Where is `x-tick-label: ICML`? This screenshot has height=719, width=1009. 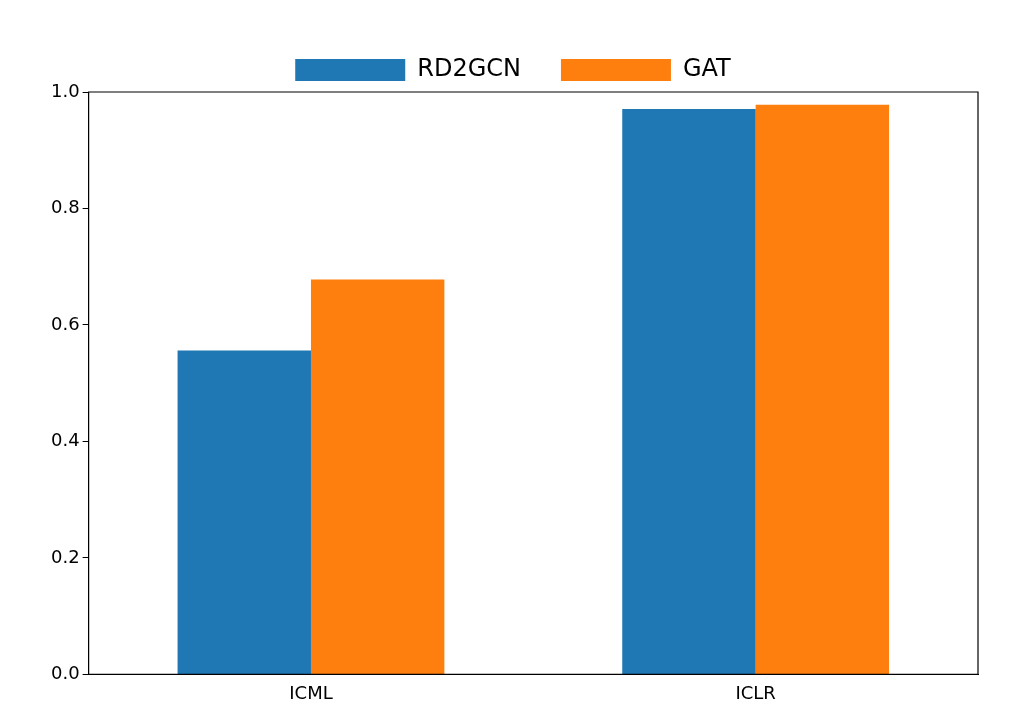 x-tick-label: ICML is located at coordinates (311, 692).